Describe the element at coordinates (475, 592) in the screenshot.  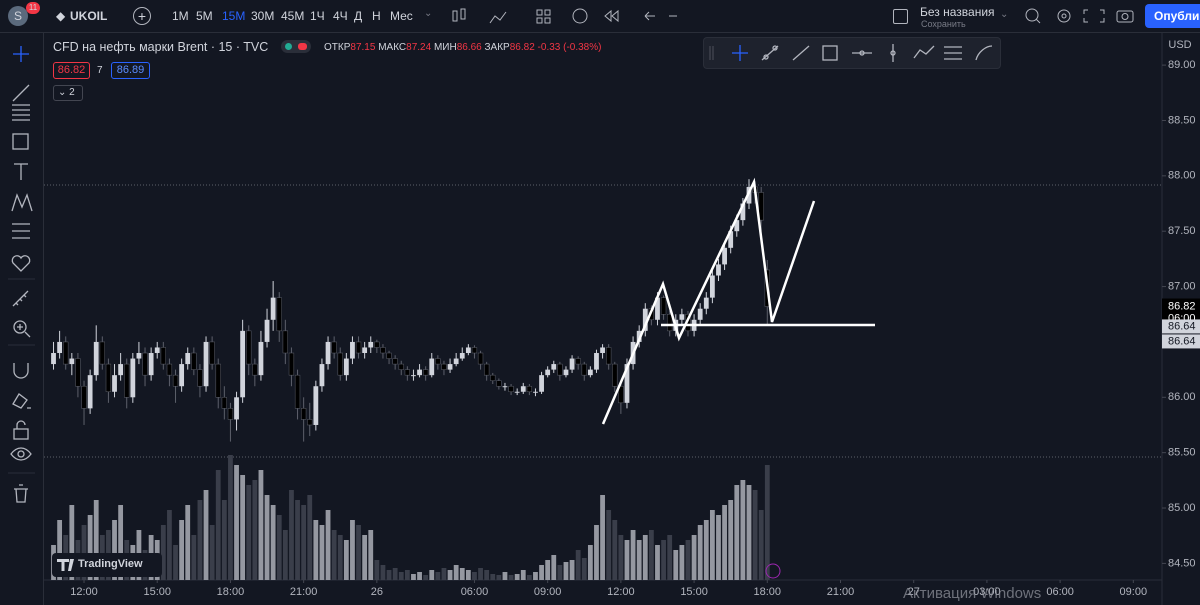
I see `x-tick-label: 06:00` at that location.